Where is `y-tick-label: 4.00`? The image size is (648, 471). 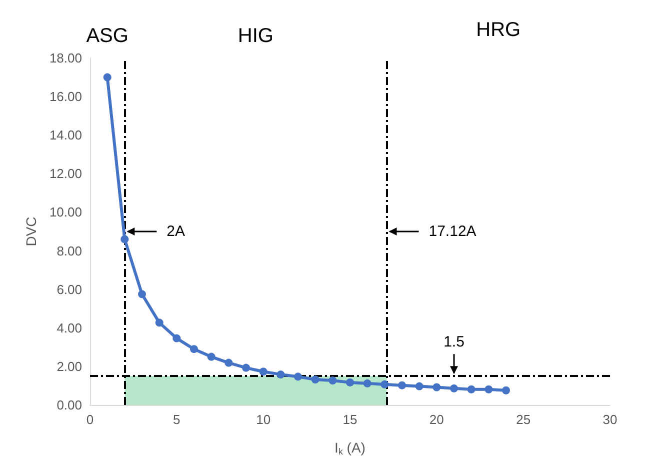
y-tick-label: 4.00 is located at coordinates (69, 328).